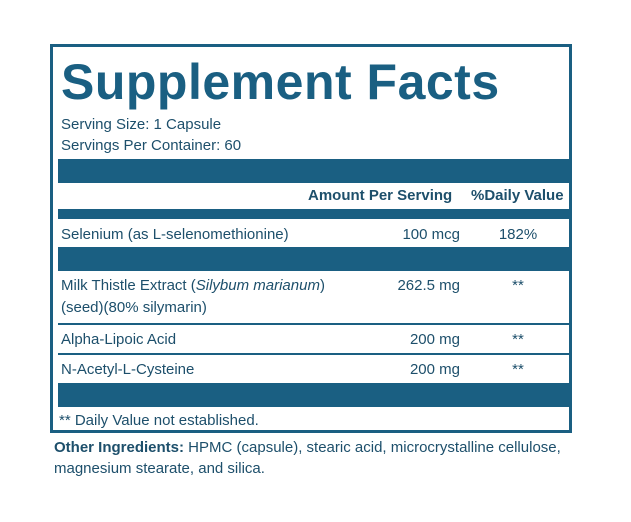  What do you see at coordinates (151, 145) in the screenshot?
I see `servings-per-container: Servings Per Container: 60` at bounding box center [151, 145].